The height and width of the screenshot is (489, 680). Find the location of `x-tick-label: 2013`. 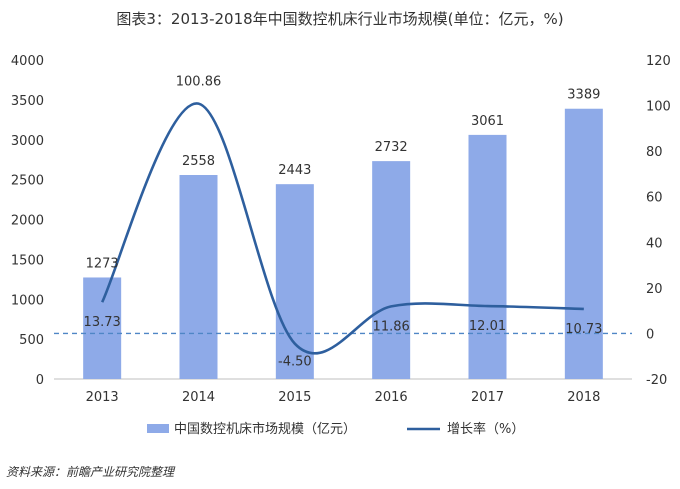

x-tick-label: 2013 is located at coordinates (102, 397).